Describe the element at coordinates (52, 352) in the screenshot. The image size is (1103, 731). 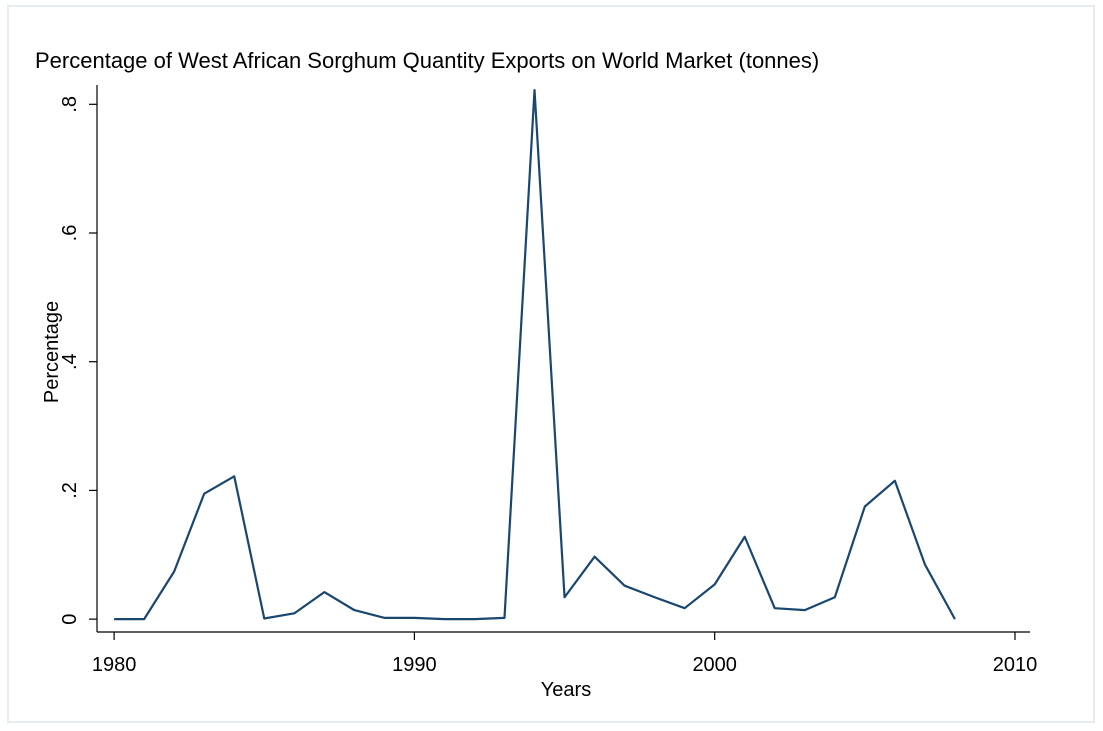
I see `y-axis-title: Percentage` at that location.